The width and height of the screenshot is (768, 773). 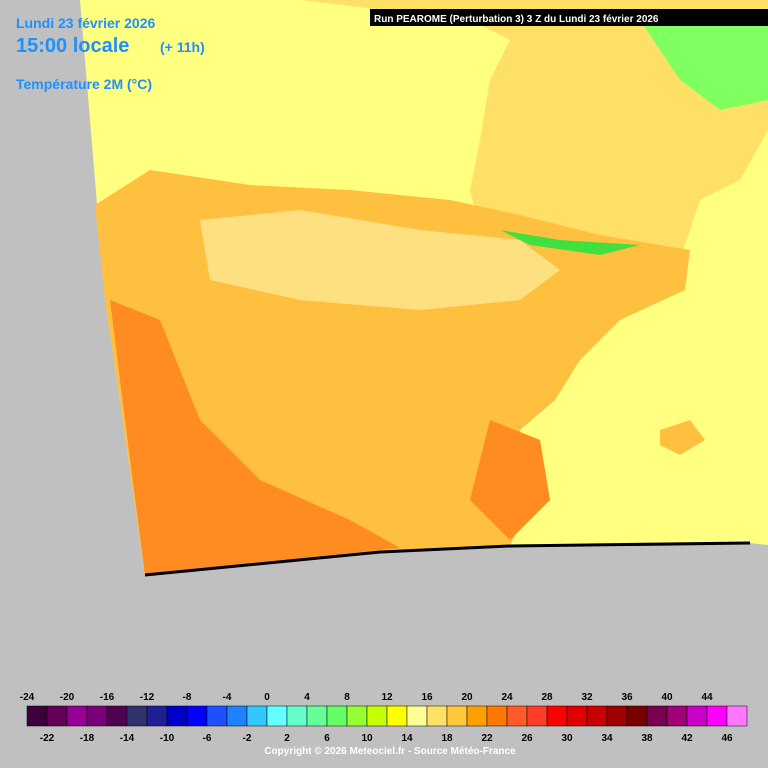 I want to click on local-time: 15:00 locale, so click(x=72, y=46).